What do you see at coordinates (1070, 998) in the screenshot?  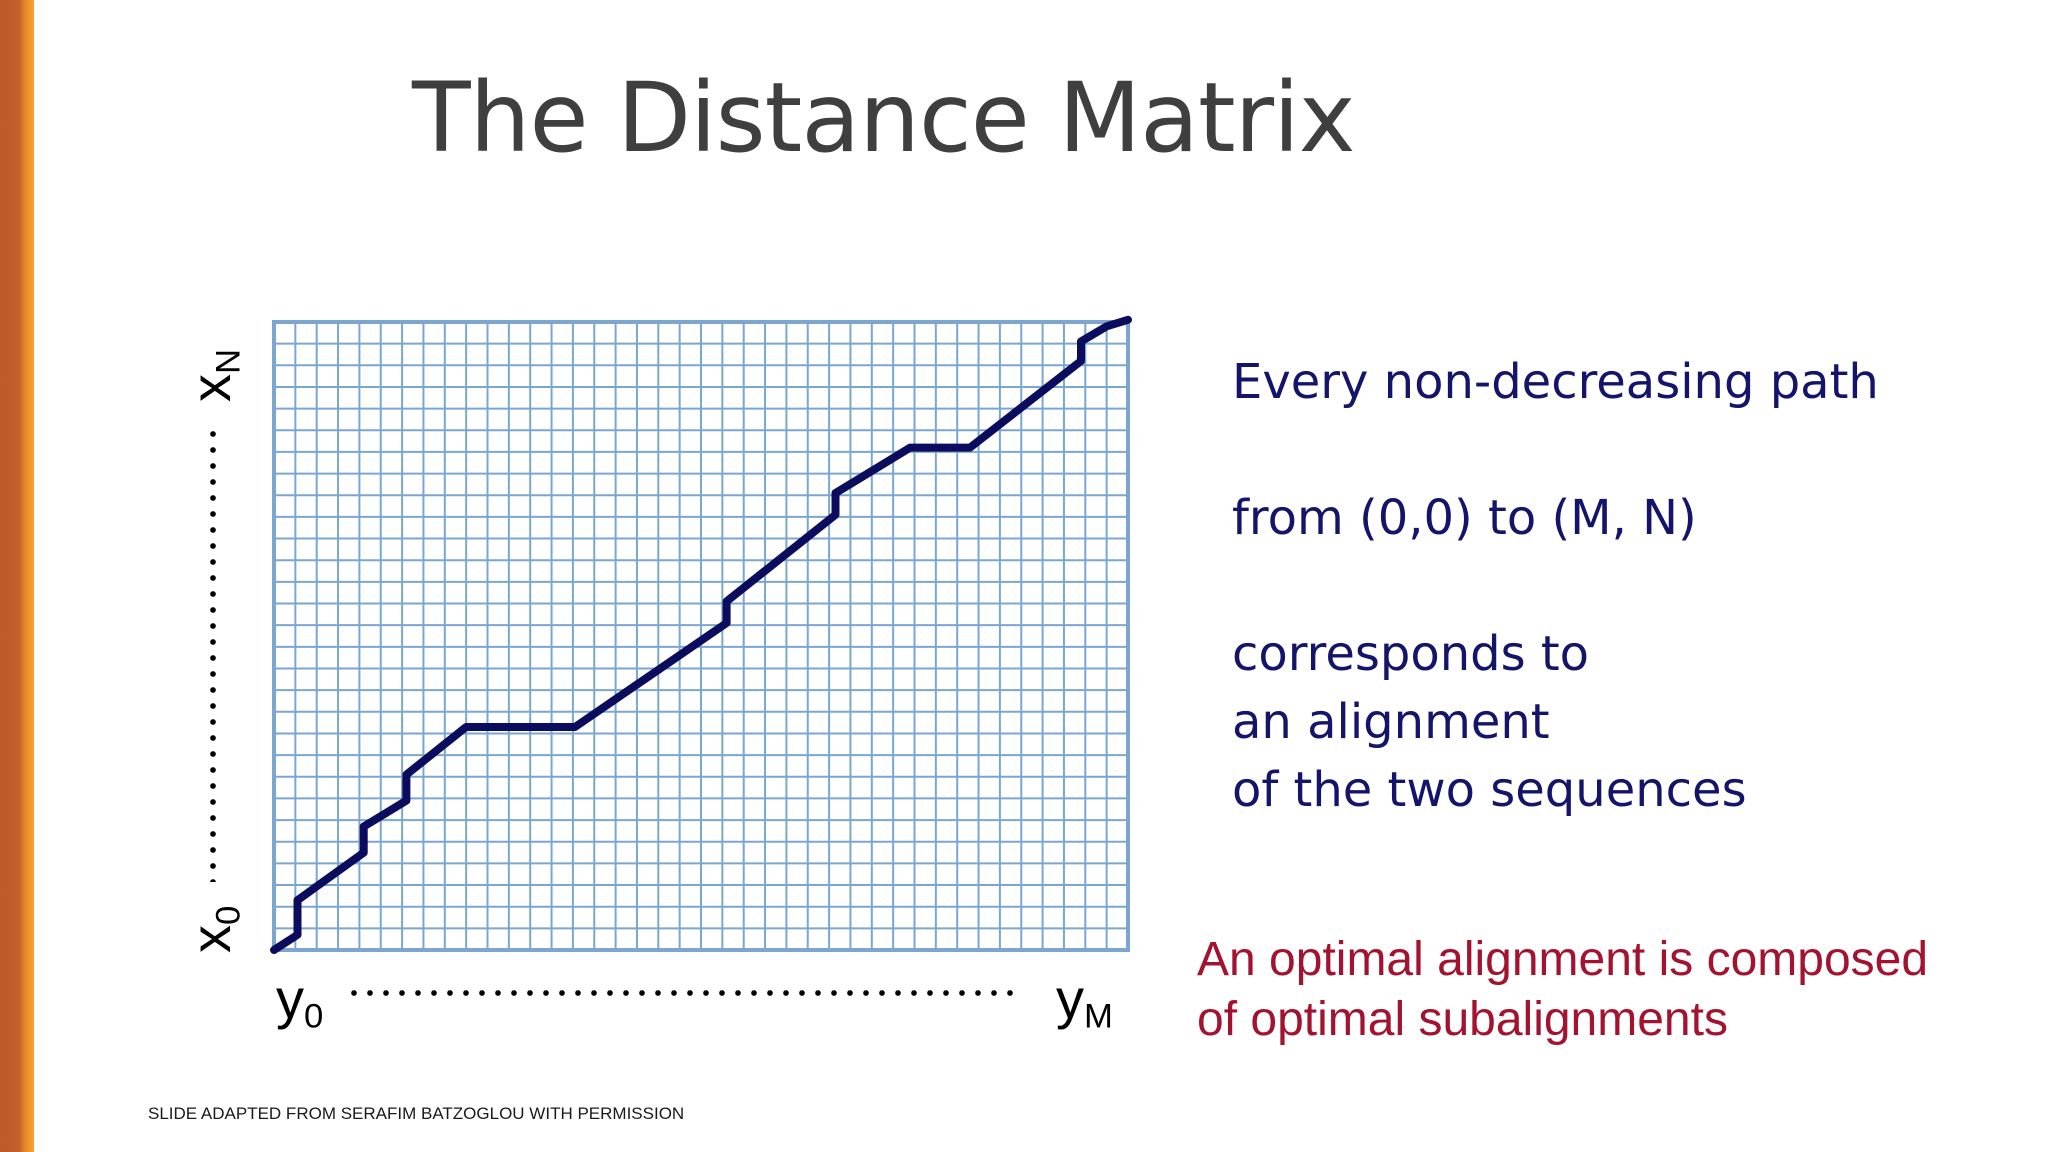 I see `y-axis-end-base: y` at bounding box center [1070, 998].